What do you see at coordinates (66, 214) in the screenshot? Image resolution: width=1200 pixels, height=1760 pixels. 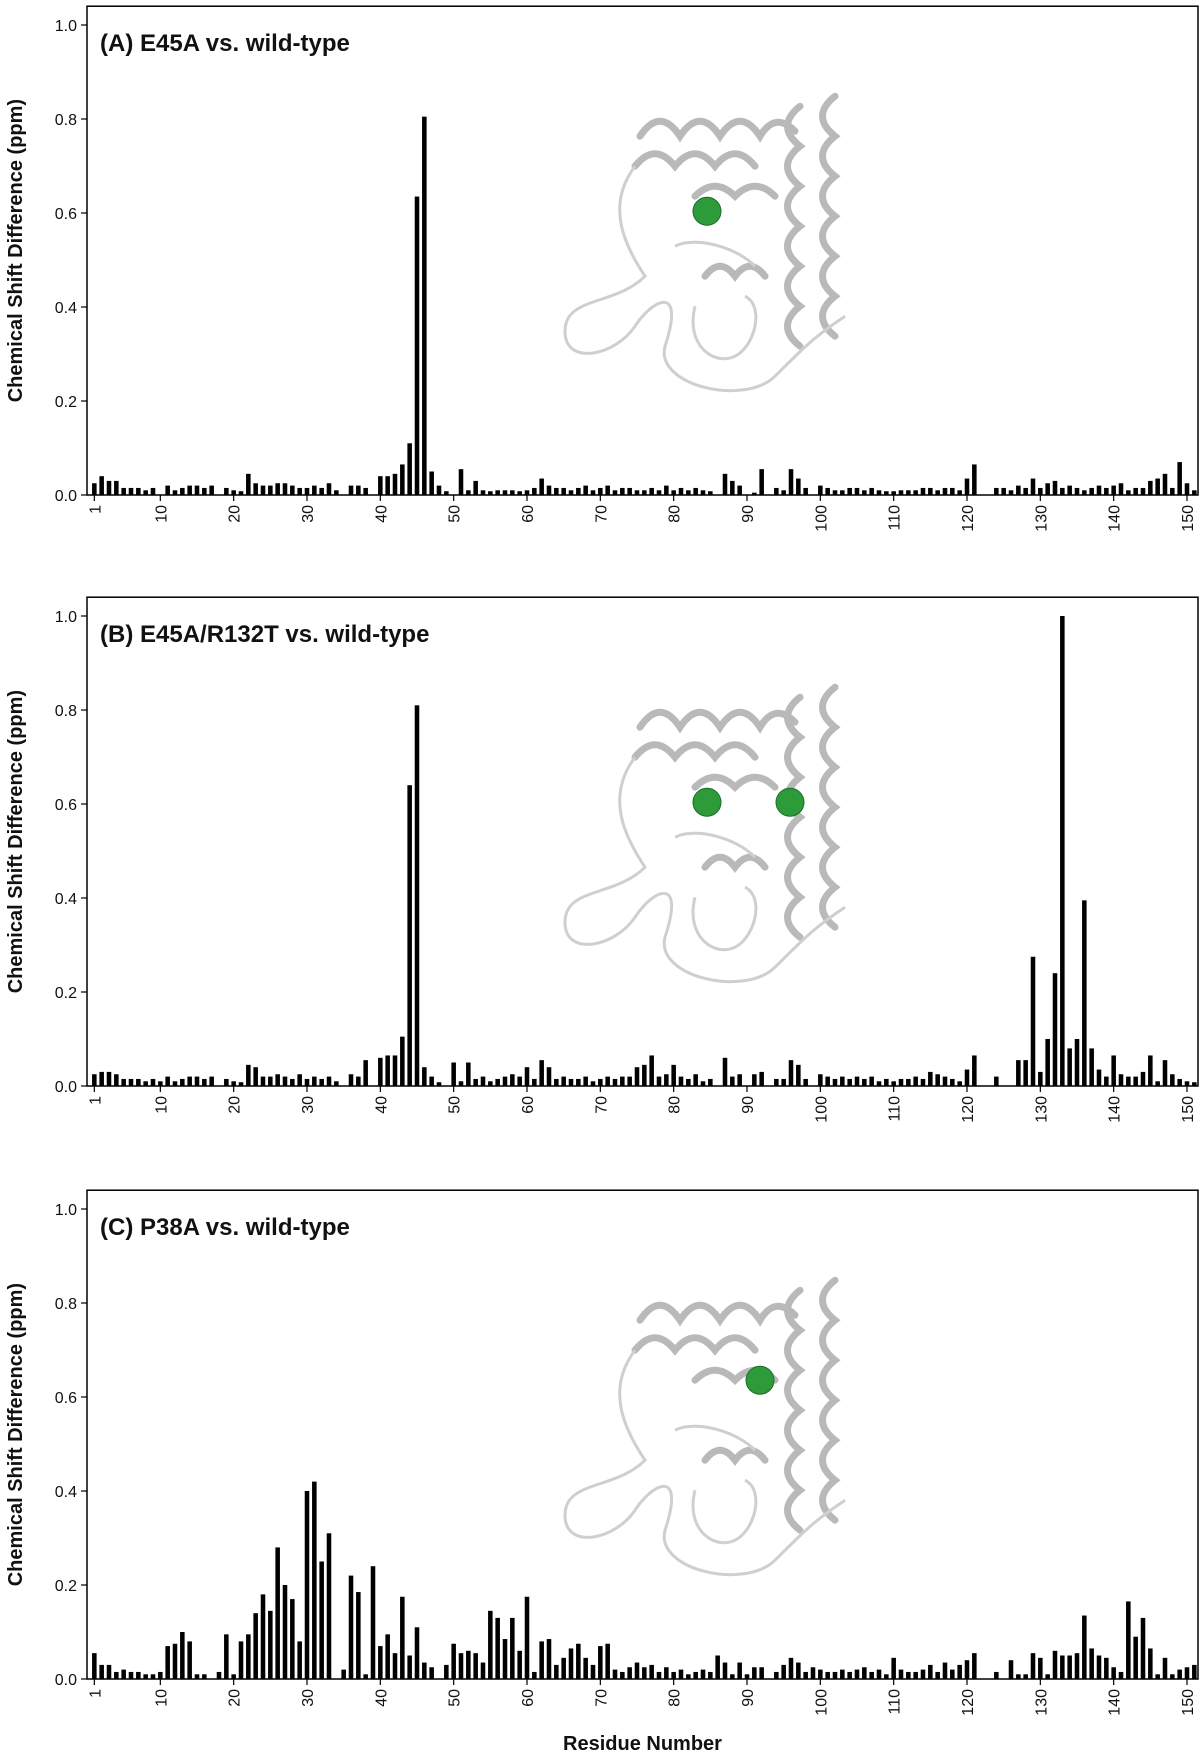 I see `y-tick-label: 0.6` at bounding box center [66, 214].